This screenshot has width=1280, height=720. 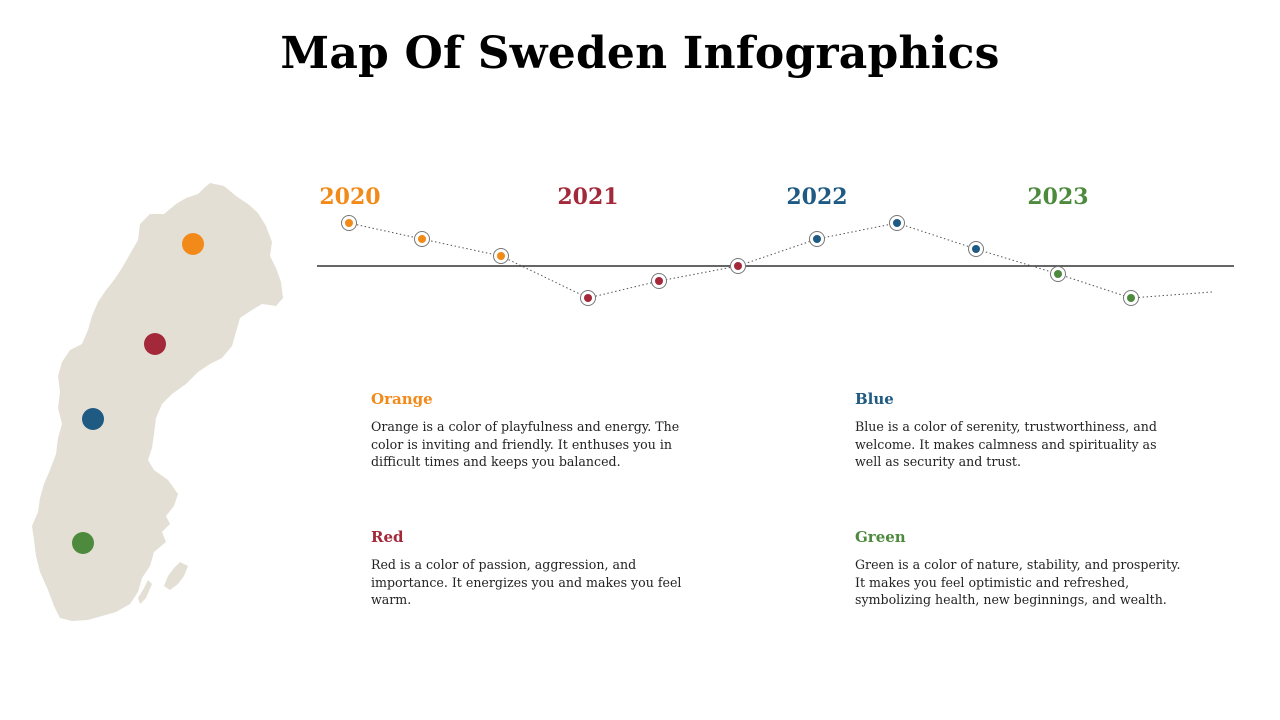 I want to click on card-red-title: Red, so click(x=387, y=537).